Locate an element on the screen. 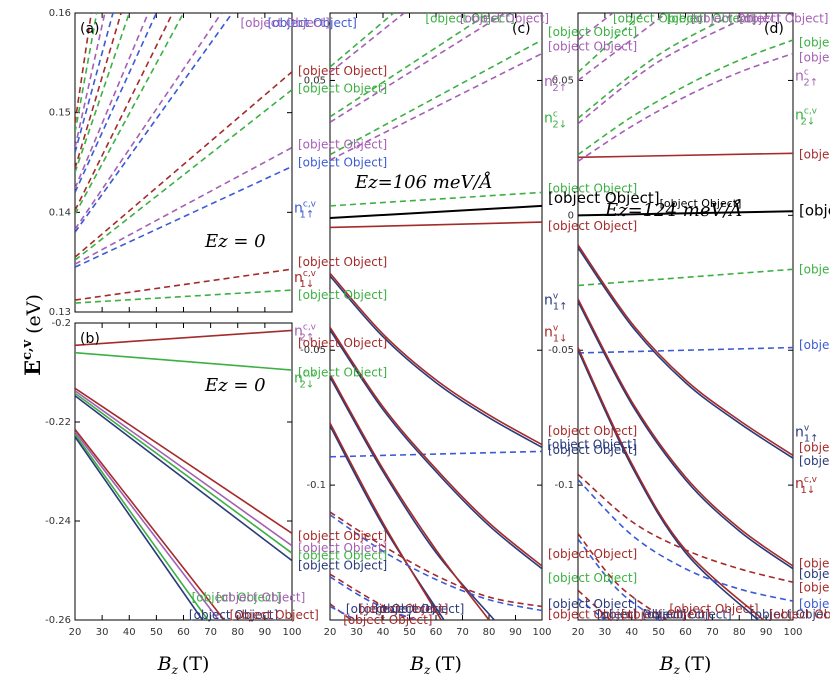 The height and width of the screenshot is (680, 830). x-axis-sub: z is located at coordinates (175, 670).